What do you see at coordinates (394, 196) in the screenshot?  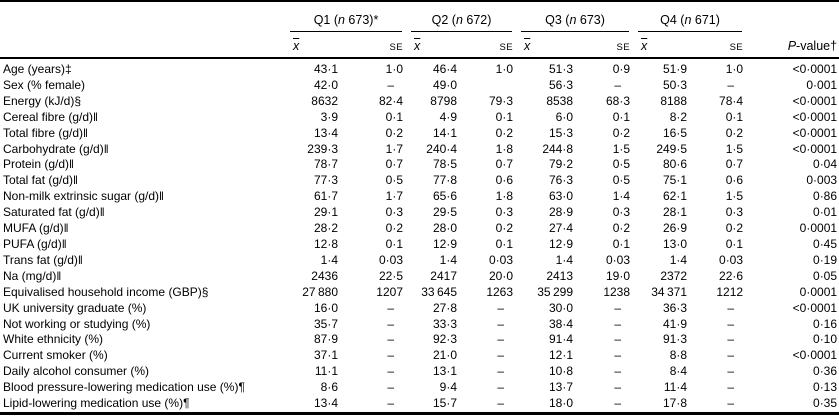 I see `q1-se-cell: 1·7` at bounding box center [394, 196].